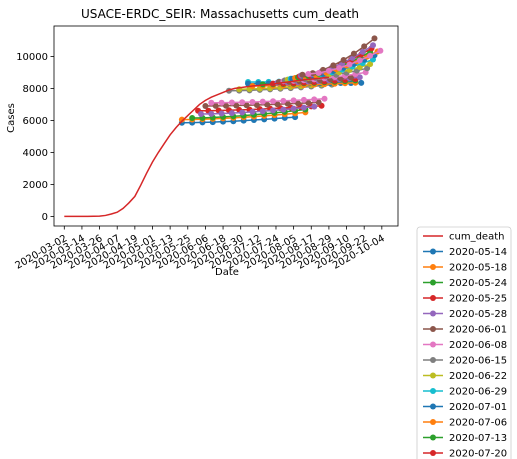 This screenshot has width=517, height=459. I want to click on legend-label: 2020-05-28, so click(478, 314).